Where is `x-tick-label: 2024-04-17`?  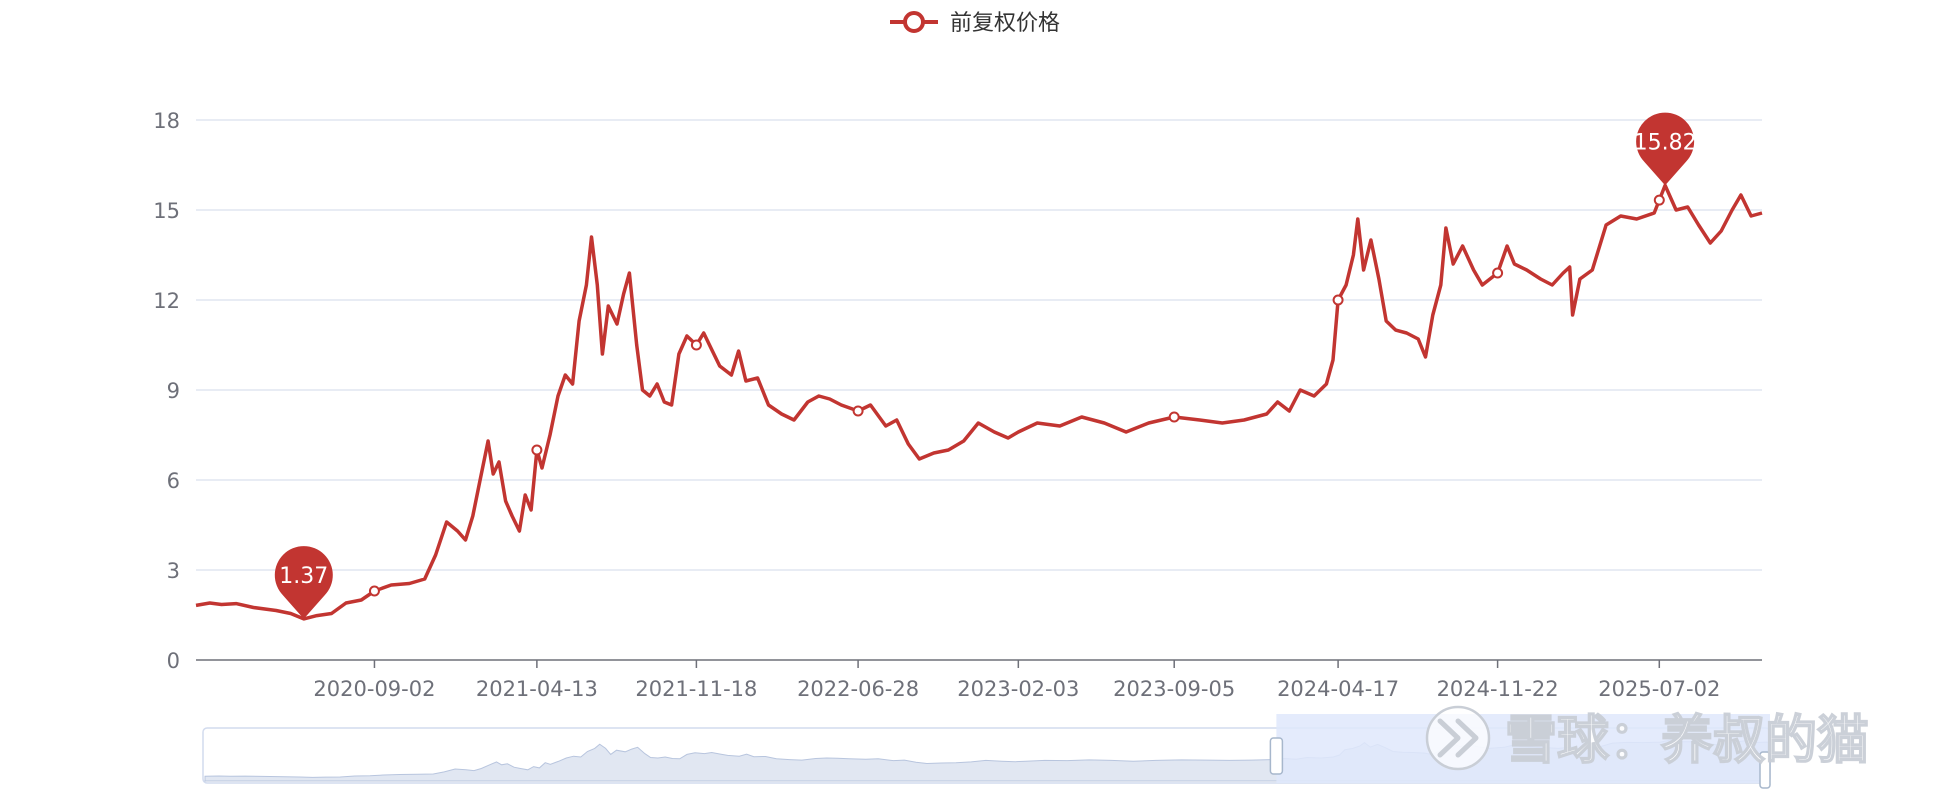
x-tick-label: 2024-04-17 is located at coordinates (1338, 689).